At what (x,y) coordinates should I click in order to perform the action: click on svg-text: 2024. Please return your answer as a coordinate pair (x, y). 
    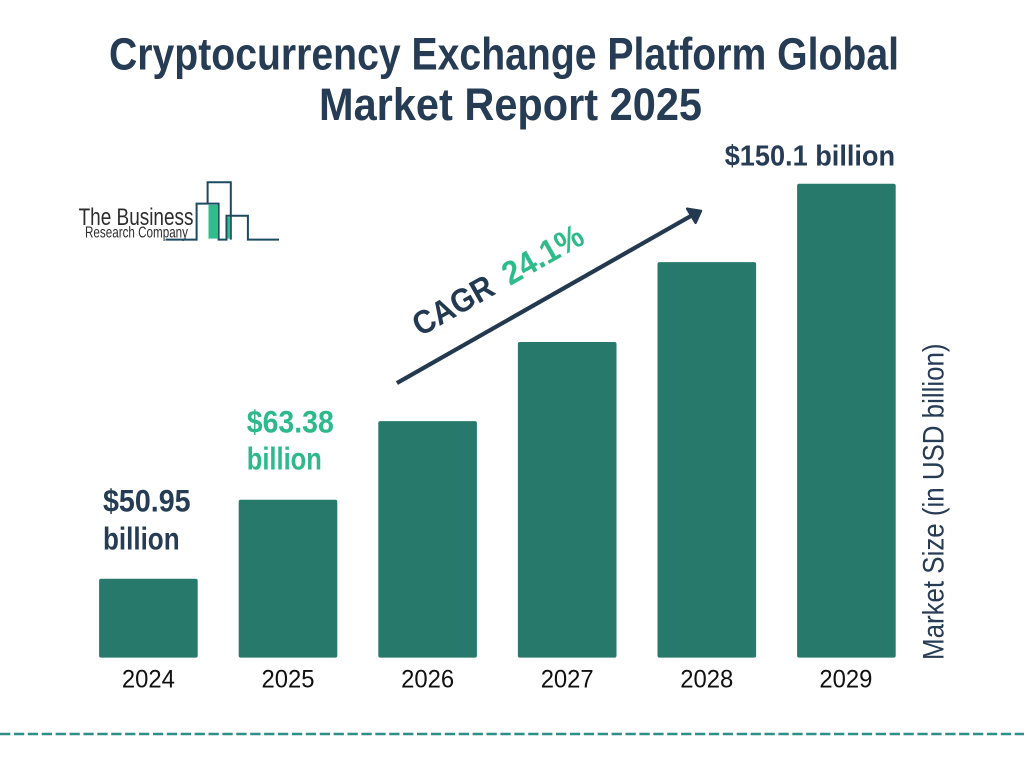
    Looking at the image, I should click on (148, 680).